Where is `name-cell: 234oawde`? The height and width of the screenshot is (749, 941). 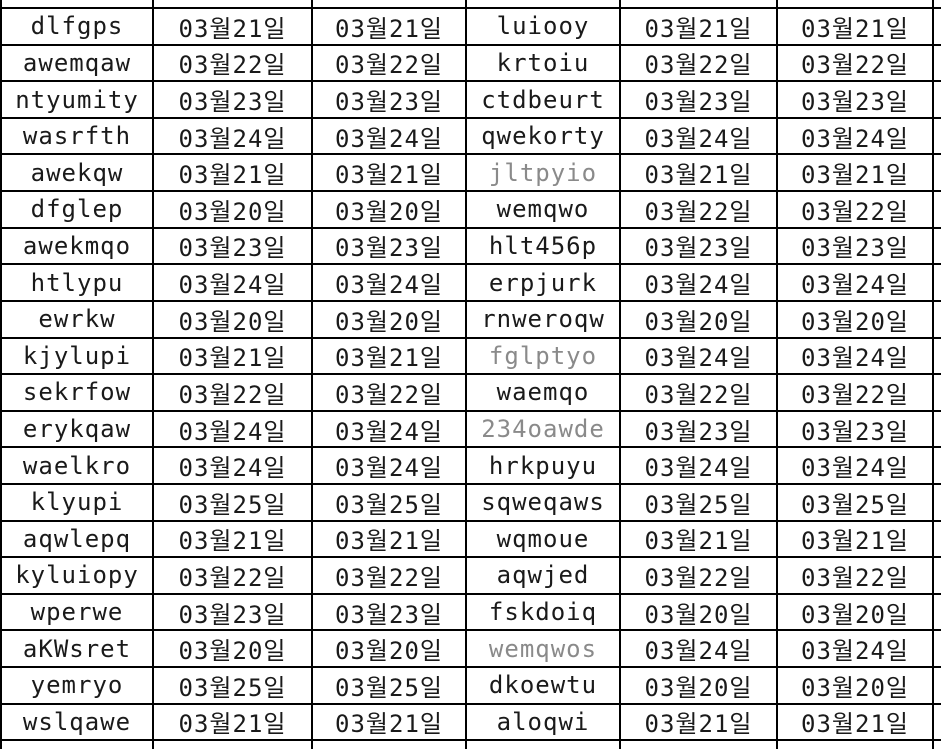 name-cell: 234oawde is located at coordinates (543, 429).